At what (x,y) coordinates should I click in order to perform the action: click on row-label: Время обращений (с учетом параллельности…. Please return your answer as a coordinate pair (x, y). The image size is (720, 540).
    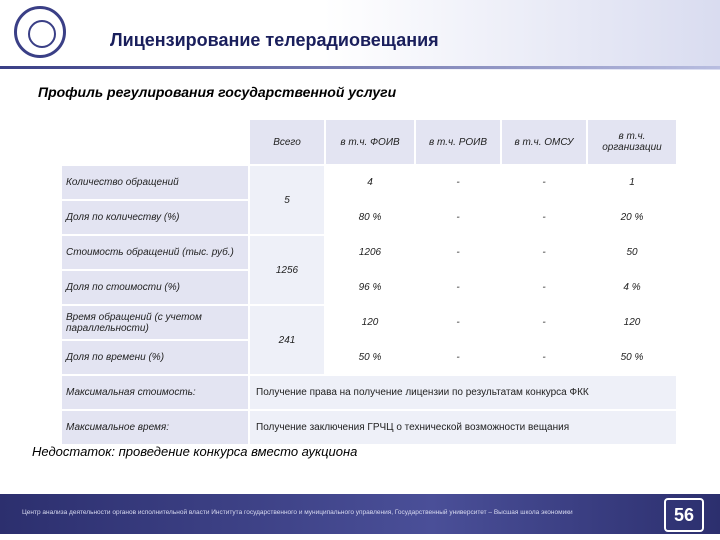
    Looking at the image, I should click on (155, 322).